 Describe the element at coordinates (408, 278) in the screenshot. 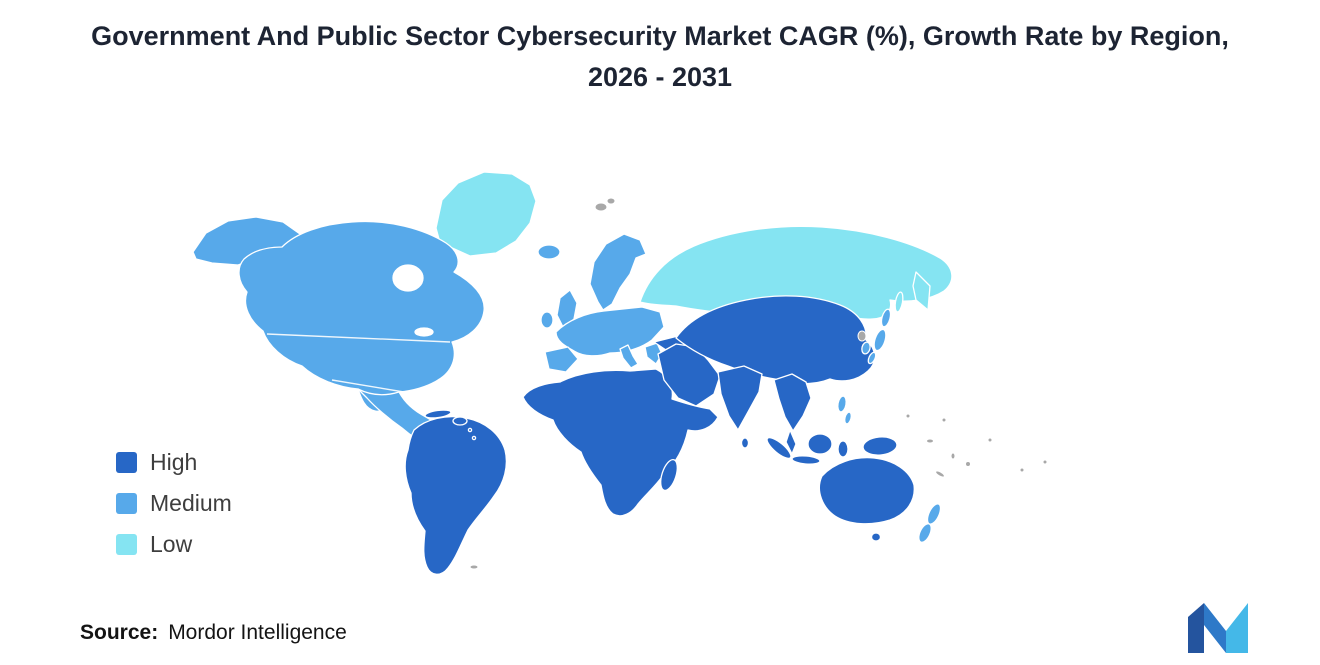

I see `hudson-bay` at that location.